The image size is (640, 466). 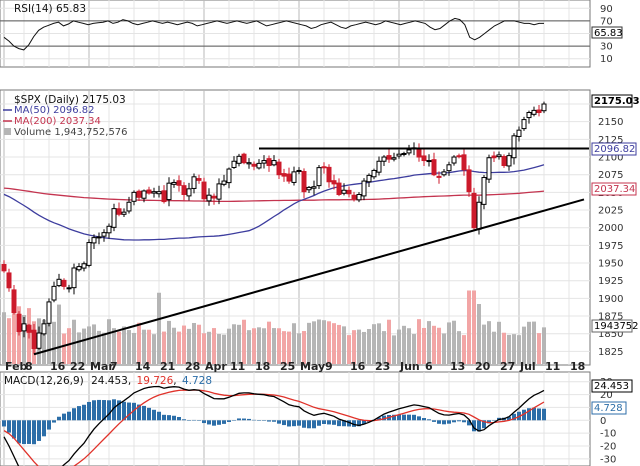 I want to click on volume-value-label: 1943752, so click(x=616, y=326).